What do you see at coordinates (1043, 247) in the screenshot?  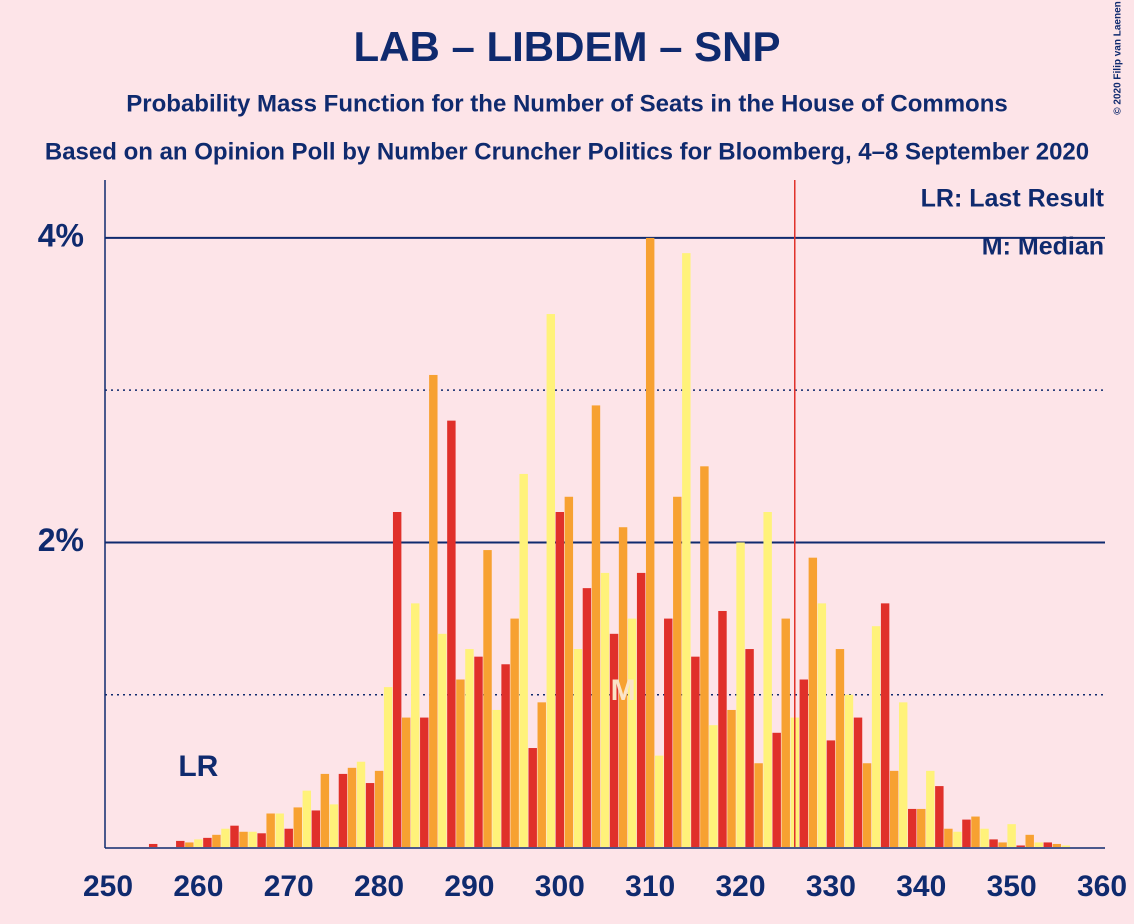 I see `legend-entry: M: Median` at bounding box center [1043, 247].